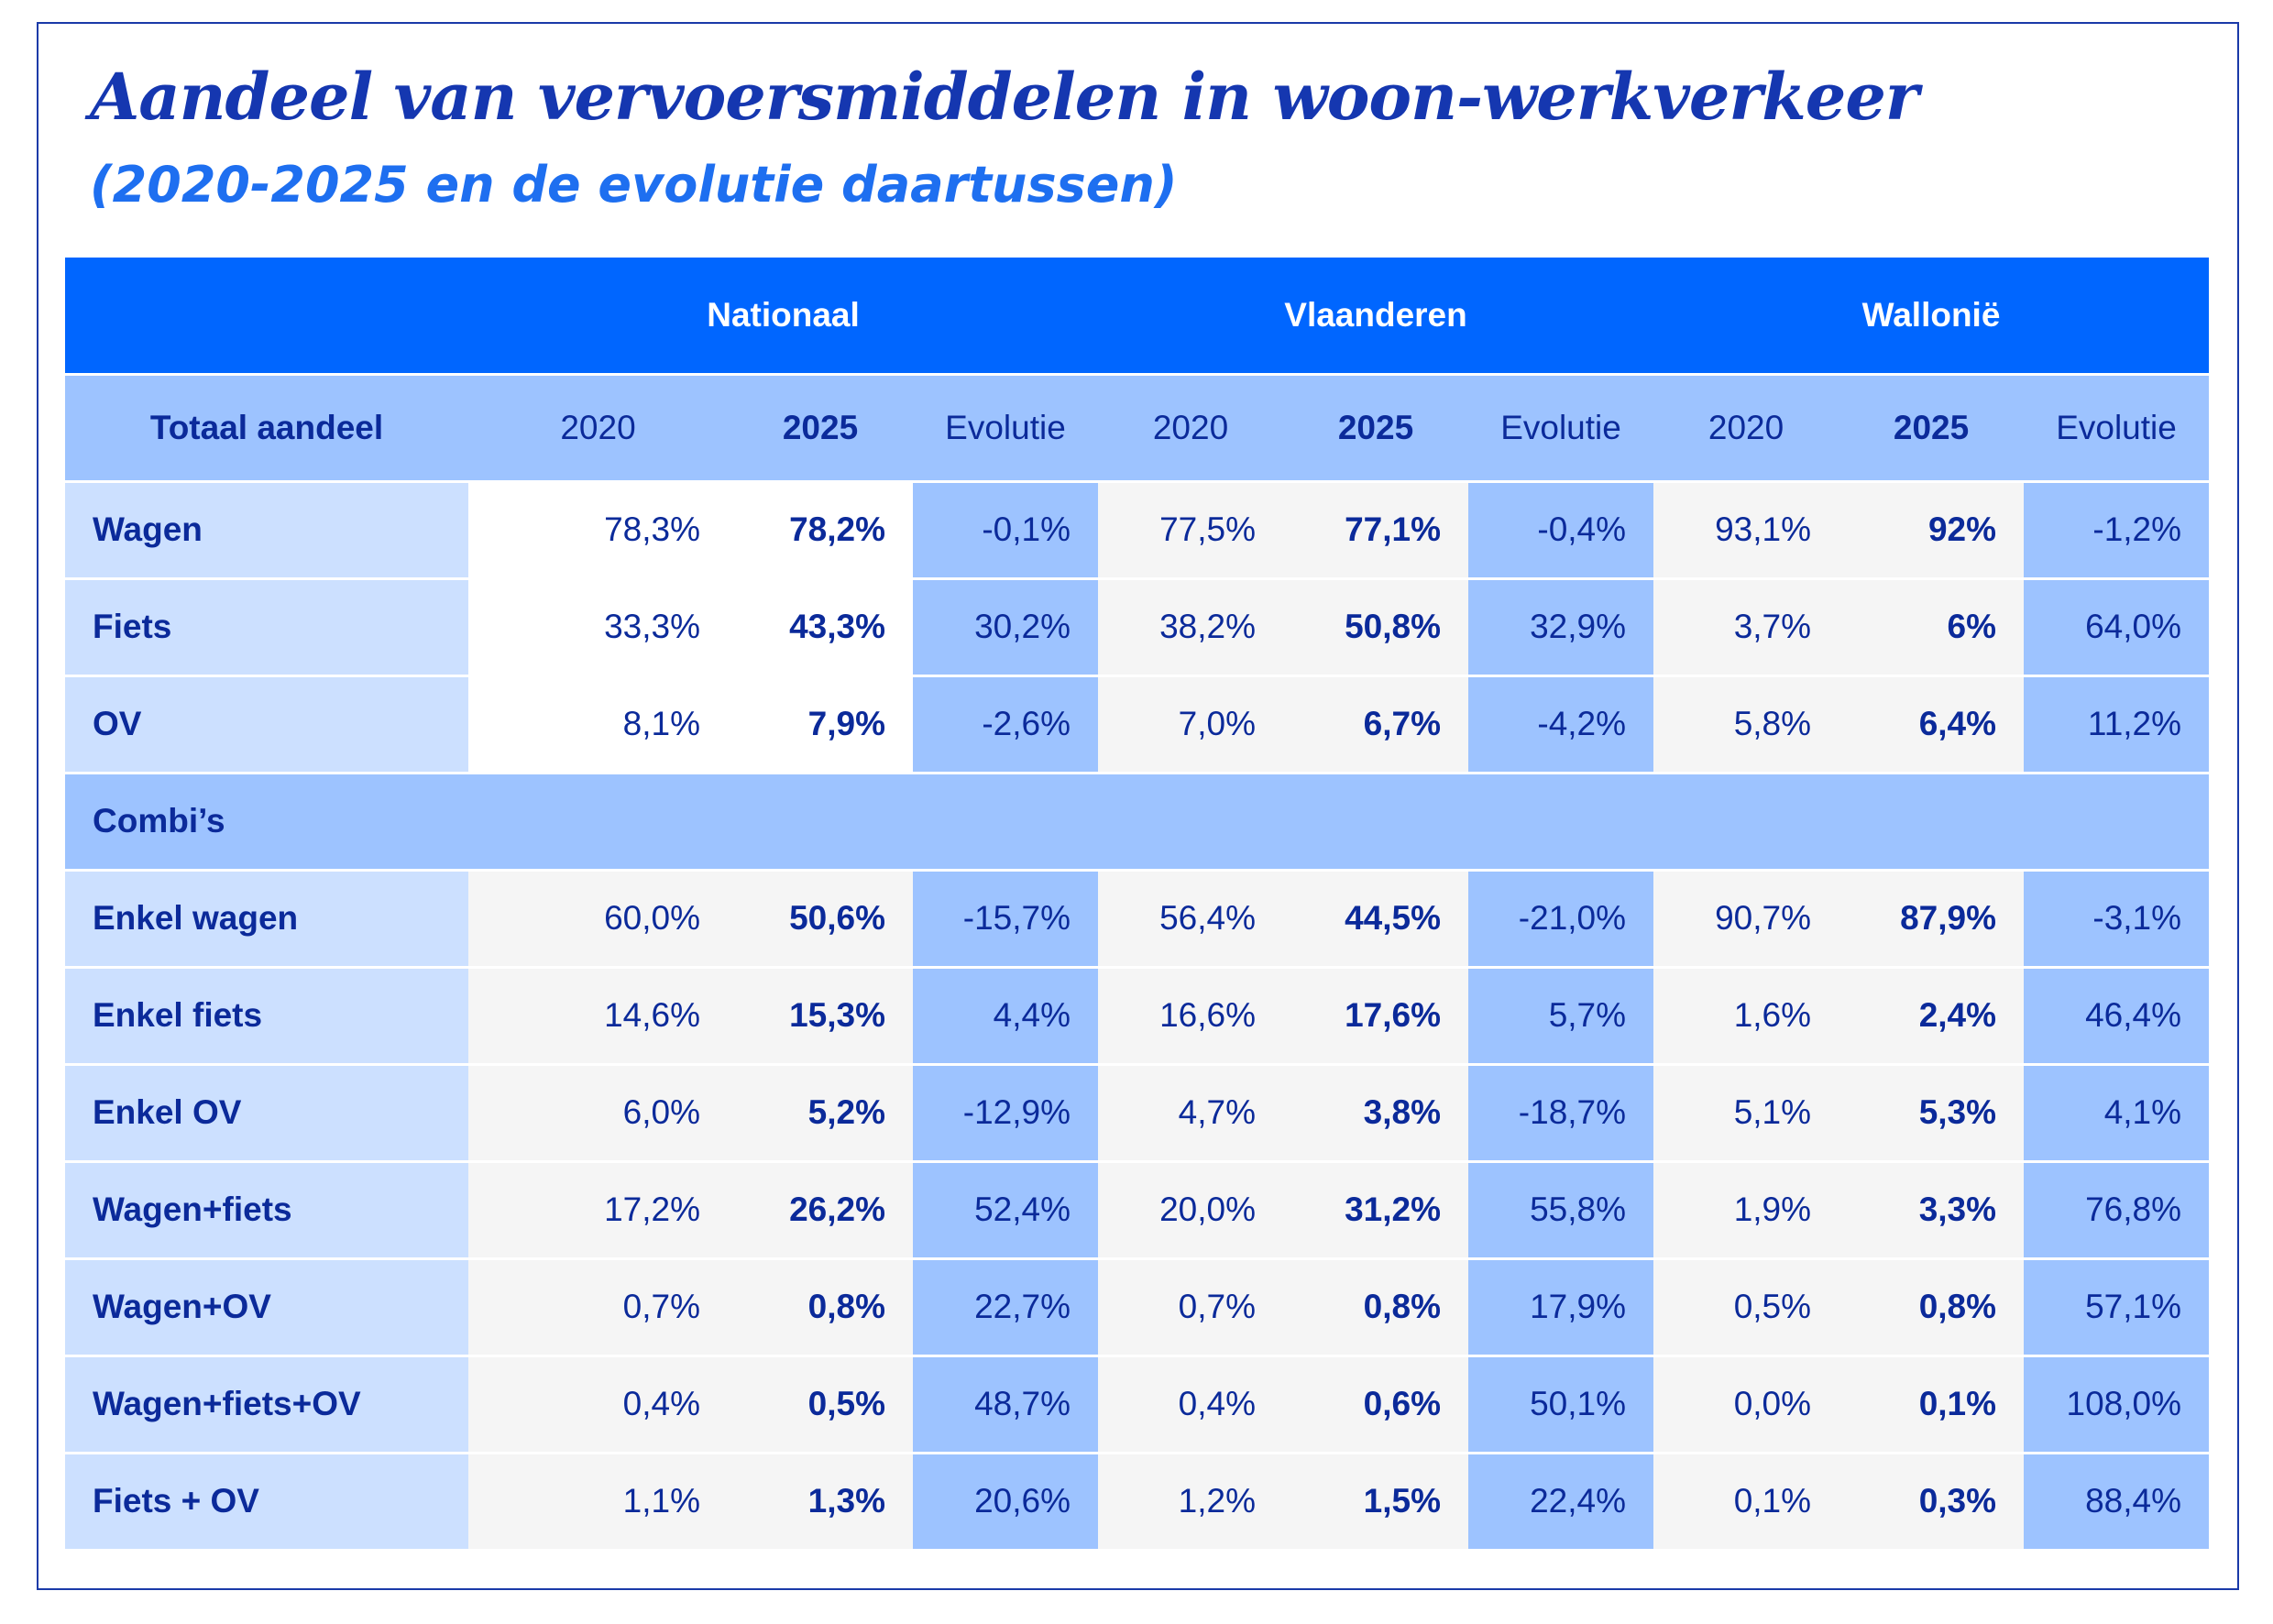 The height and width of the screenshot is (1624, 2273). What do you see at coordinates (266, 428) in the screenshot?
I see `subheader-label: Totaal aandeel` at bounding box center [266, 428].